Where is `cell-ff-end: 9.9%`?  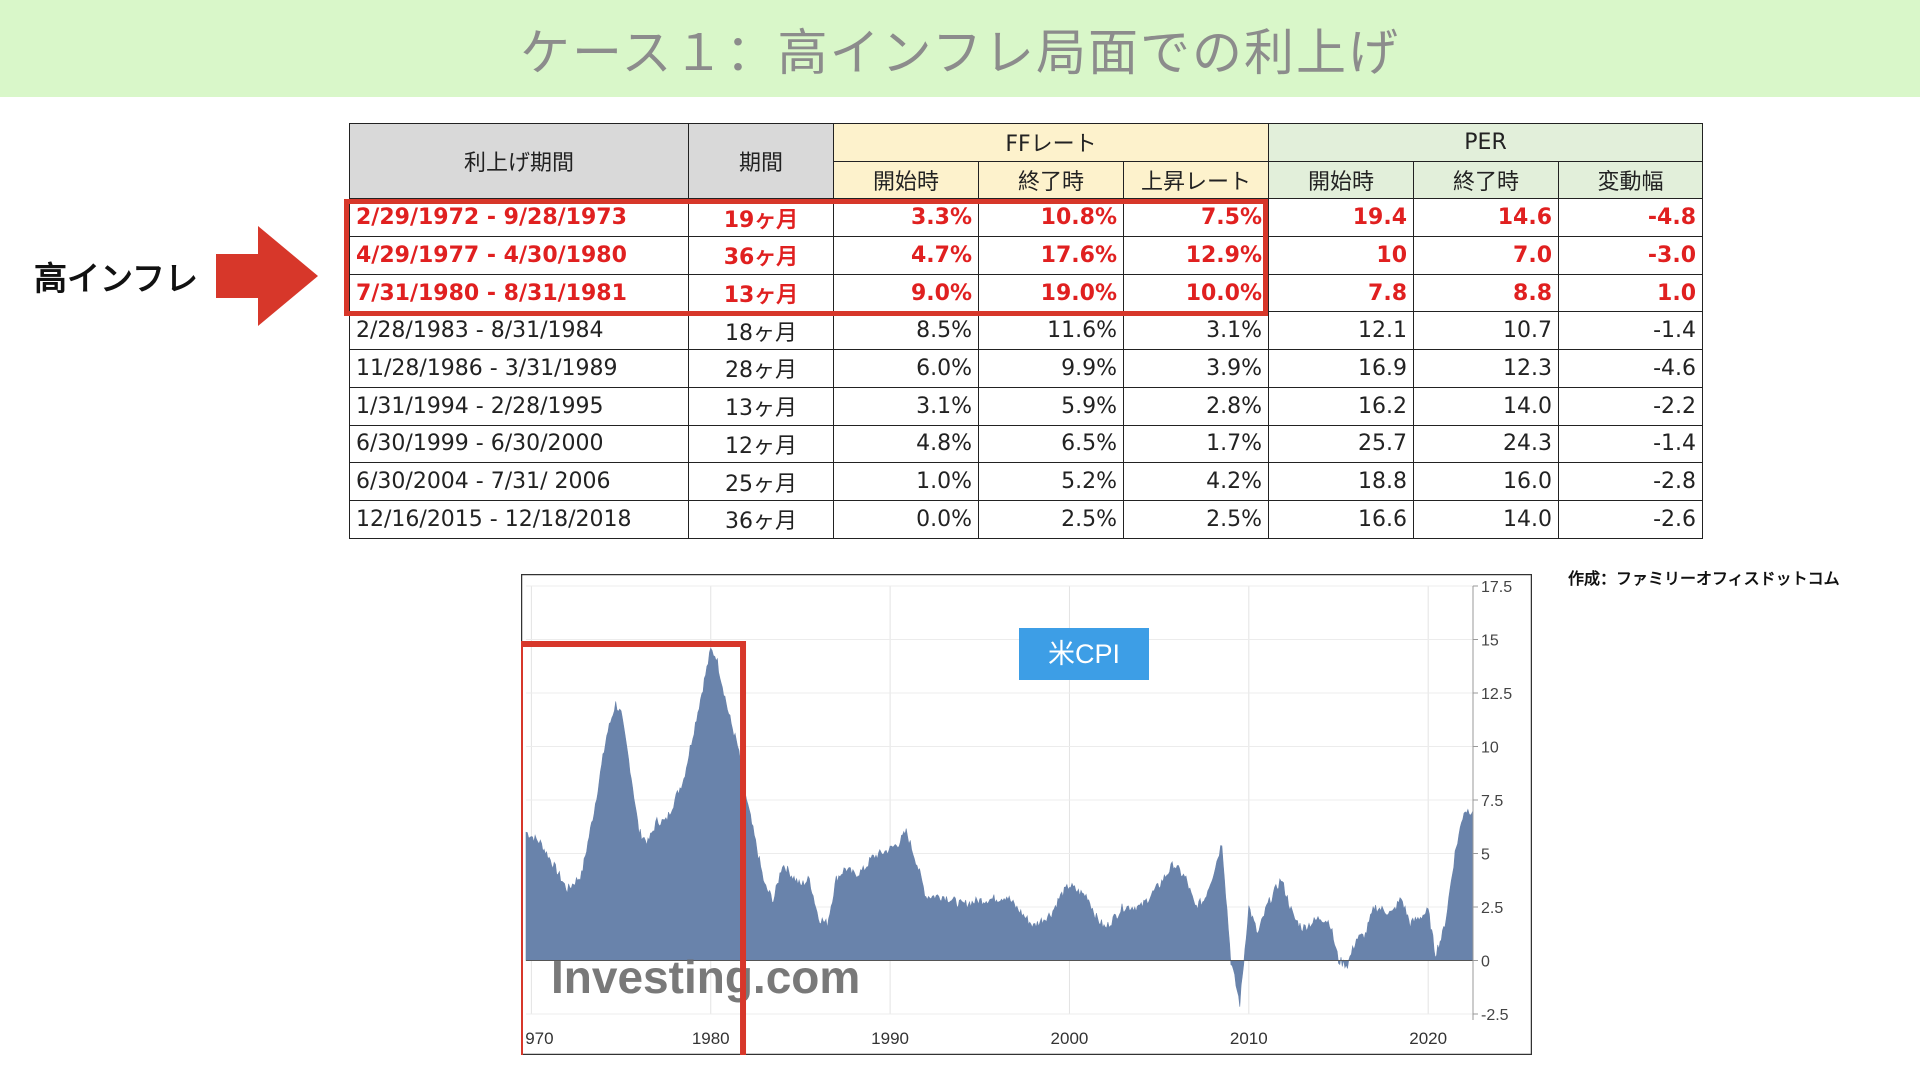 cell-ff-end: 9.9% is located at coordinates (1051, 368).